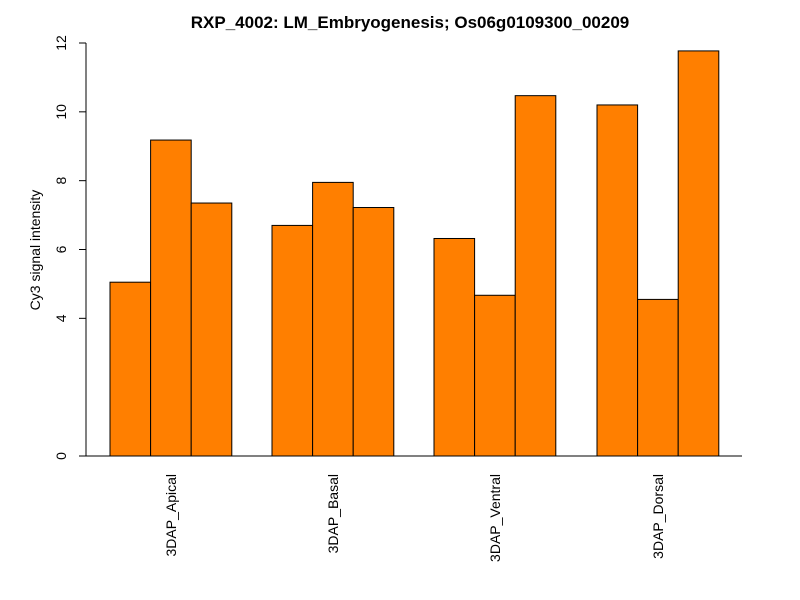  What do you see at coordinates (70, 247) in the screenshot?
I see `y-axis: 0 4 6 8 10 12` at bounding box center [70, 247].